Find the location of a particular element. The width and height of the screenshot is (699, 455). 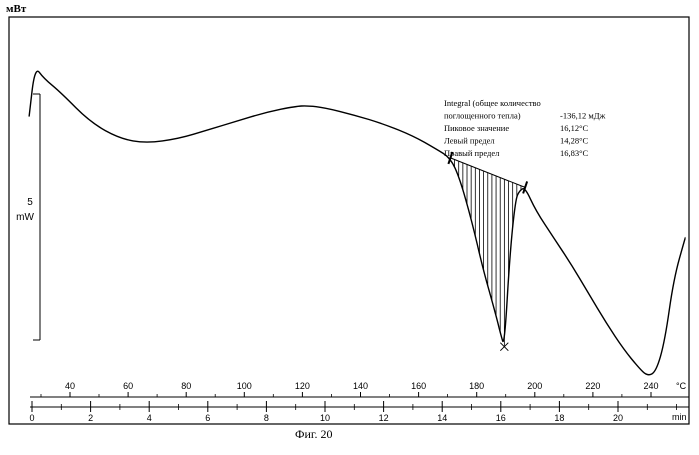

annotation-label: поглощенного тепла) is located at coordinates (482, 116).